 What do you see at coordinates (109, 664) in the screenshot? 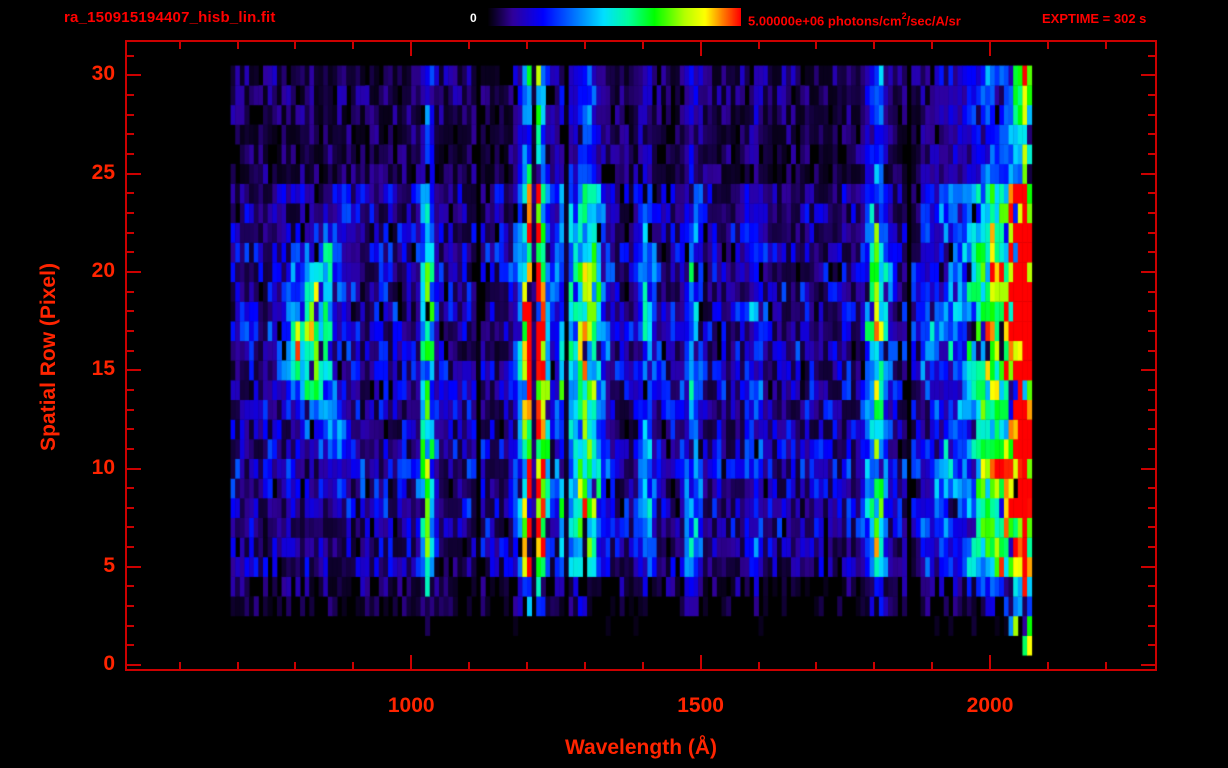
I see `y-tick-label: 0` at bounding box center [109, 664].